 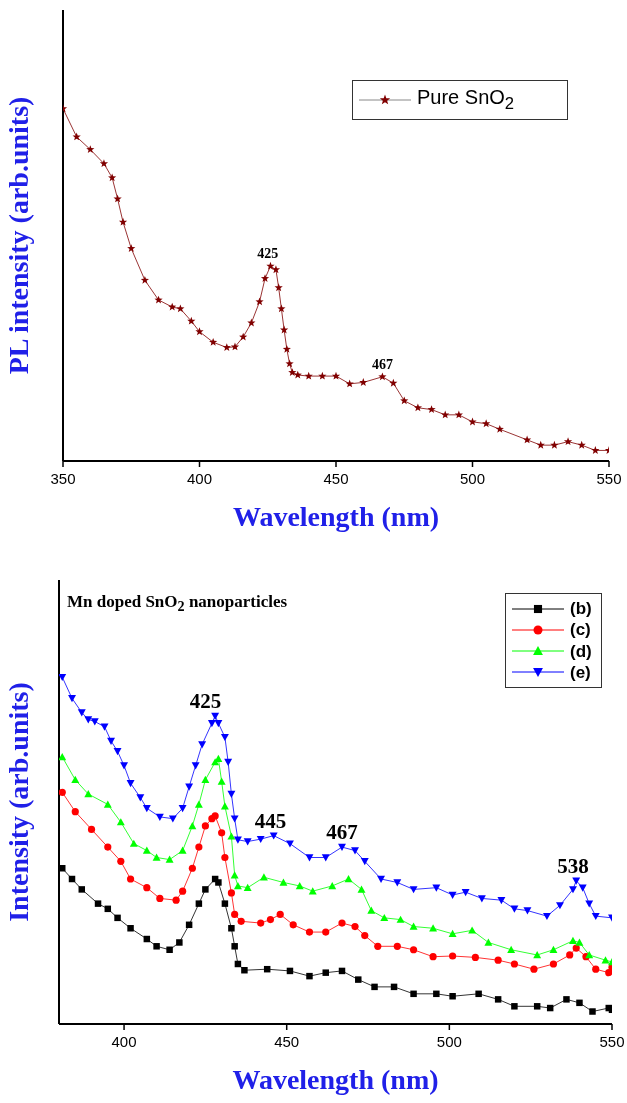 I want to click on x-axis-title: Wavelength (nm), so click(x=336, y=516).